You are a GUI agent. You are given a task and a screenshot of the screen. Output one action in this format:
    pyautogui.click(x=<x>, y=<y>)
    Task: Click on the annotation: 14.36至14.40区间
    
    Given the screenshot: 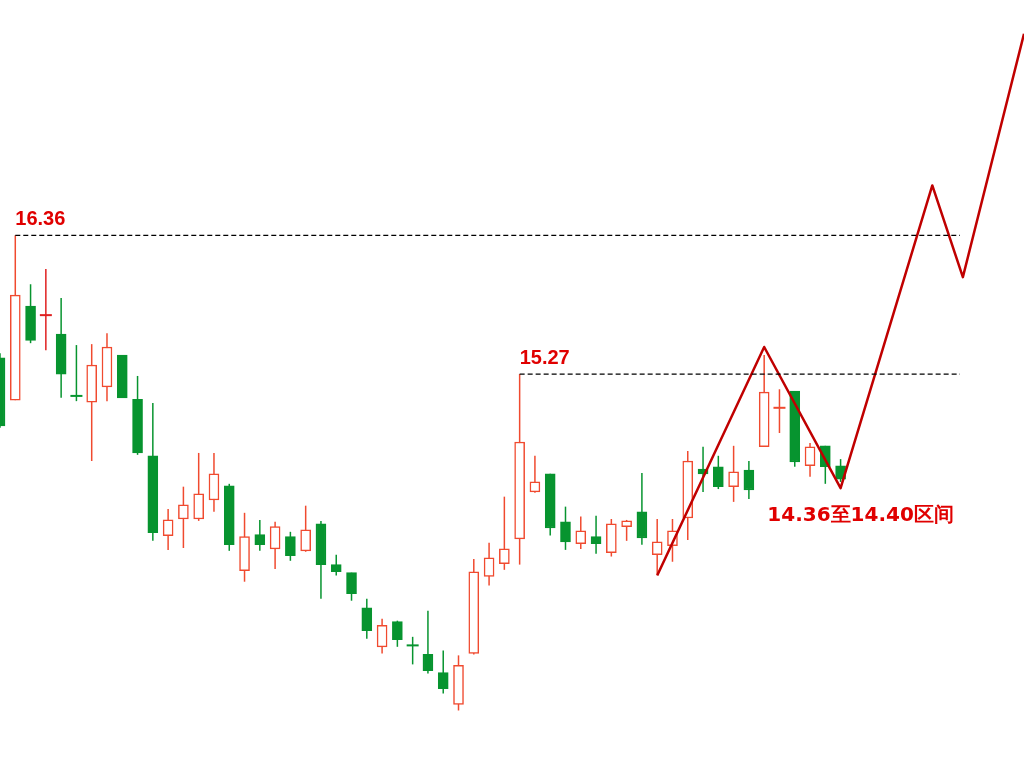 What is the action you would take?
    pyautogui.click(x=860, y=514)
    